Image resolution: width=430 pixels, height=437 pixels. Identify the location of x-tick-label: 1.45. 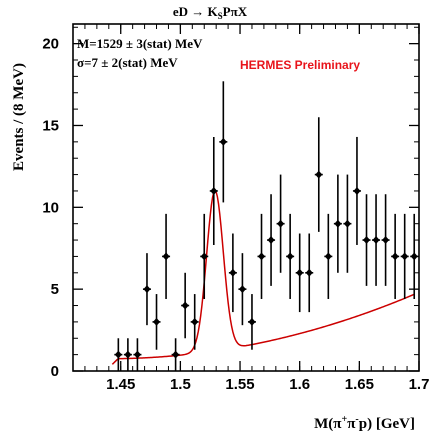
(120, 384).